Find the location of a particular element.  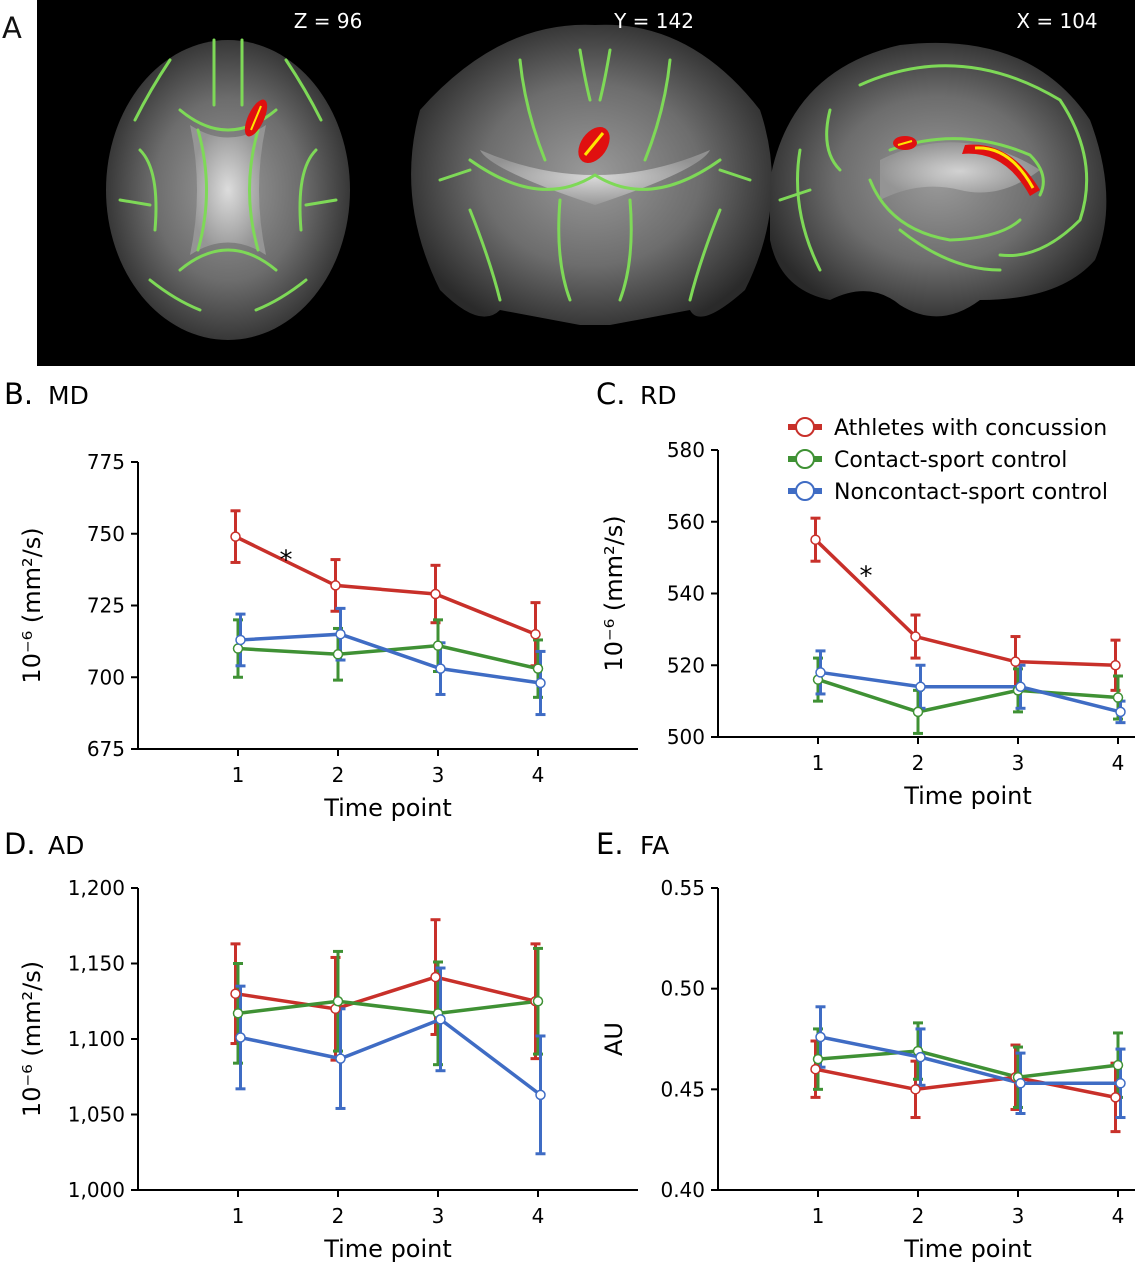

panel-title: AD is located at coordinates (66, 845).